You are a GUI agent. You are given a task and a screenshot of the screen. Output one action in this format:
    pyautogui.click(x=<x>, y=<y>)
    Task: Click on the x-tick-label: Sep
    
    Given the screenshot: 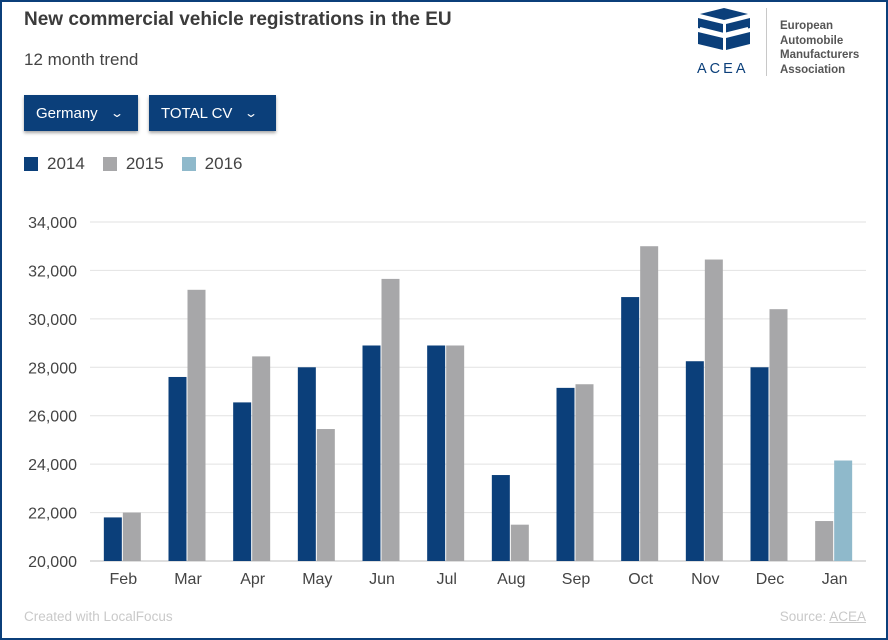 What is the action you would take?
    pyautogui.click(x=576, y=579)
    